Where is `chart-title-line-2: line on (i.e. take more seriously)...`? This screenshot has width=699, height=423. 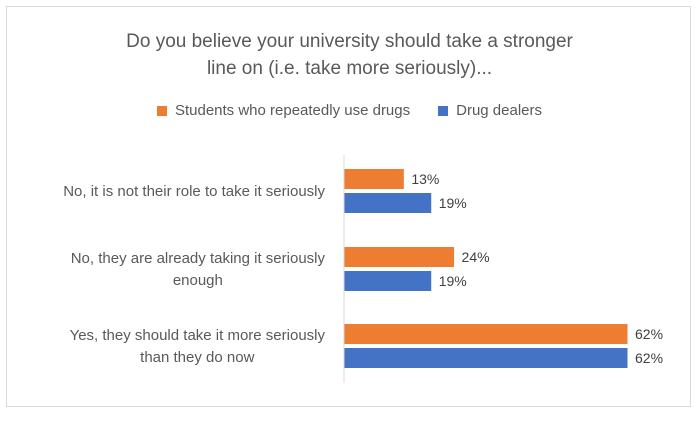
chart-title-line-2: line on (i.e. take more seriously)... is located at coordinates (349, 68).